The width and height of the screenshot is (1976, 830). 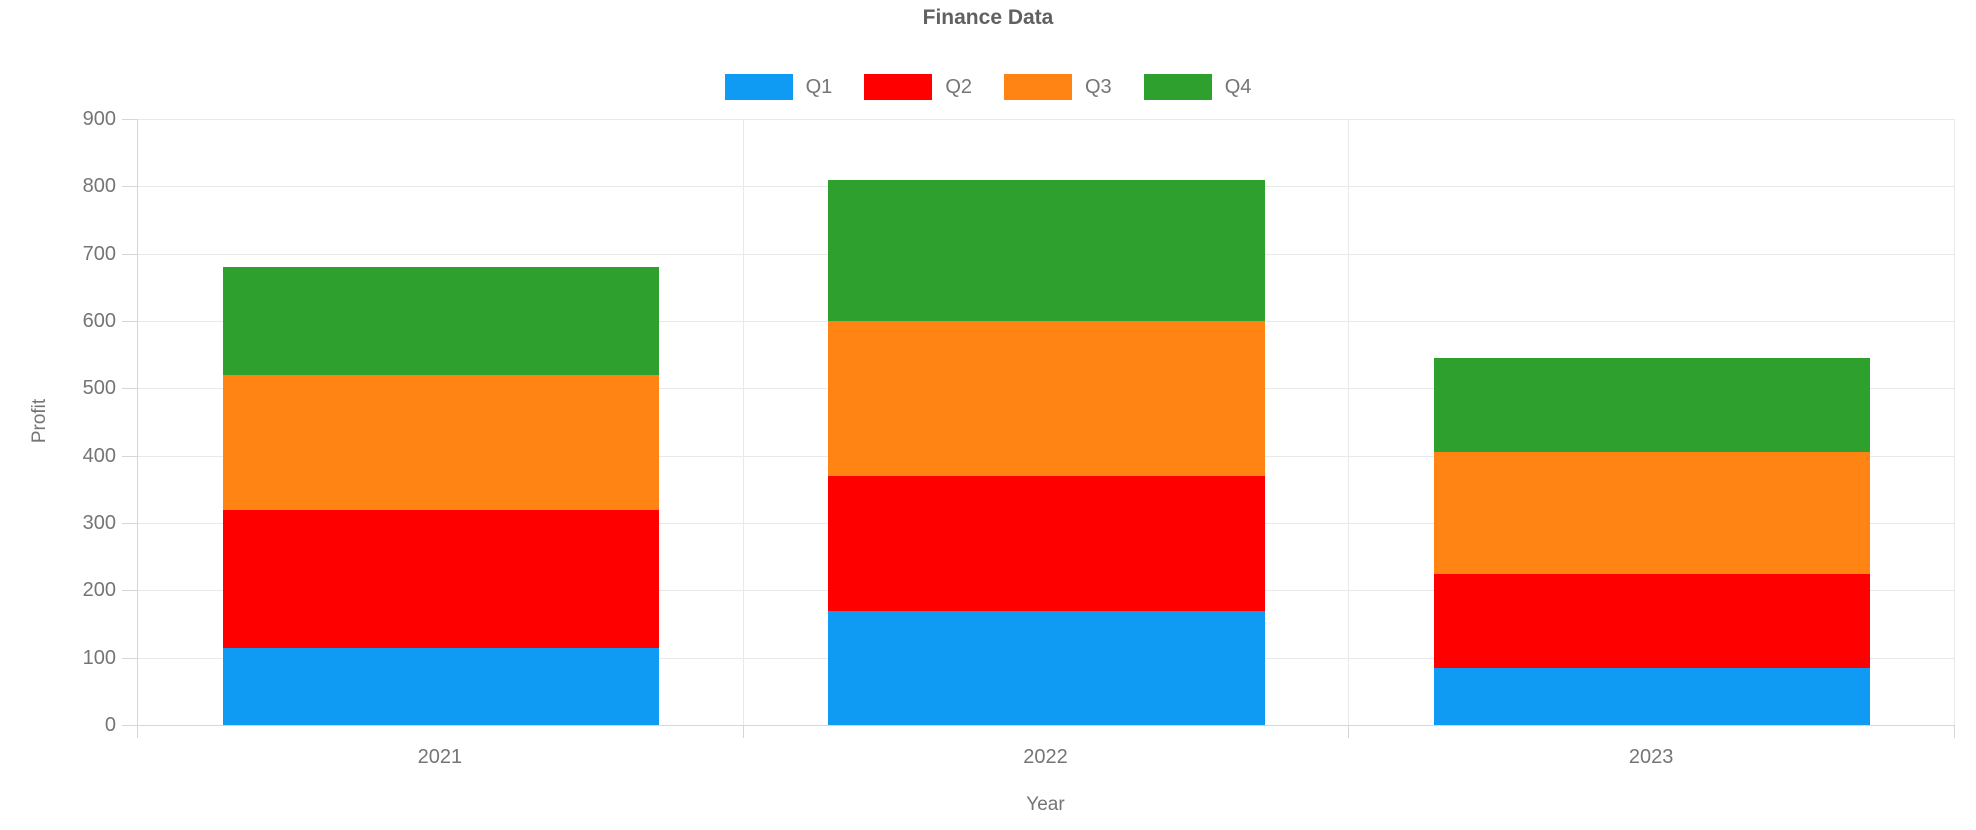 I want to click on legend-label: Q3, so click(x=1098, y=86).